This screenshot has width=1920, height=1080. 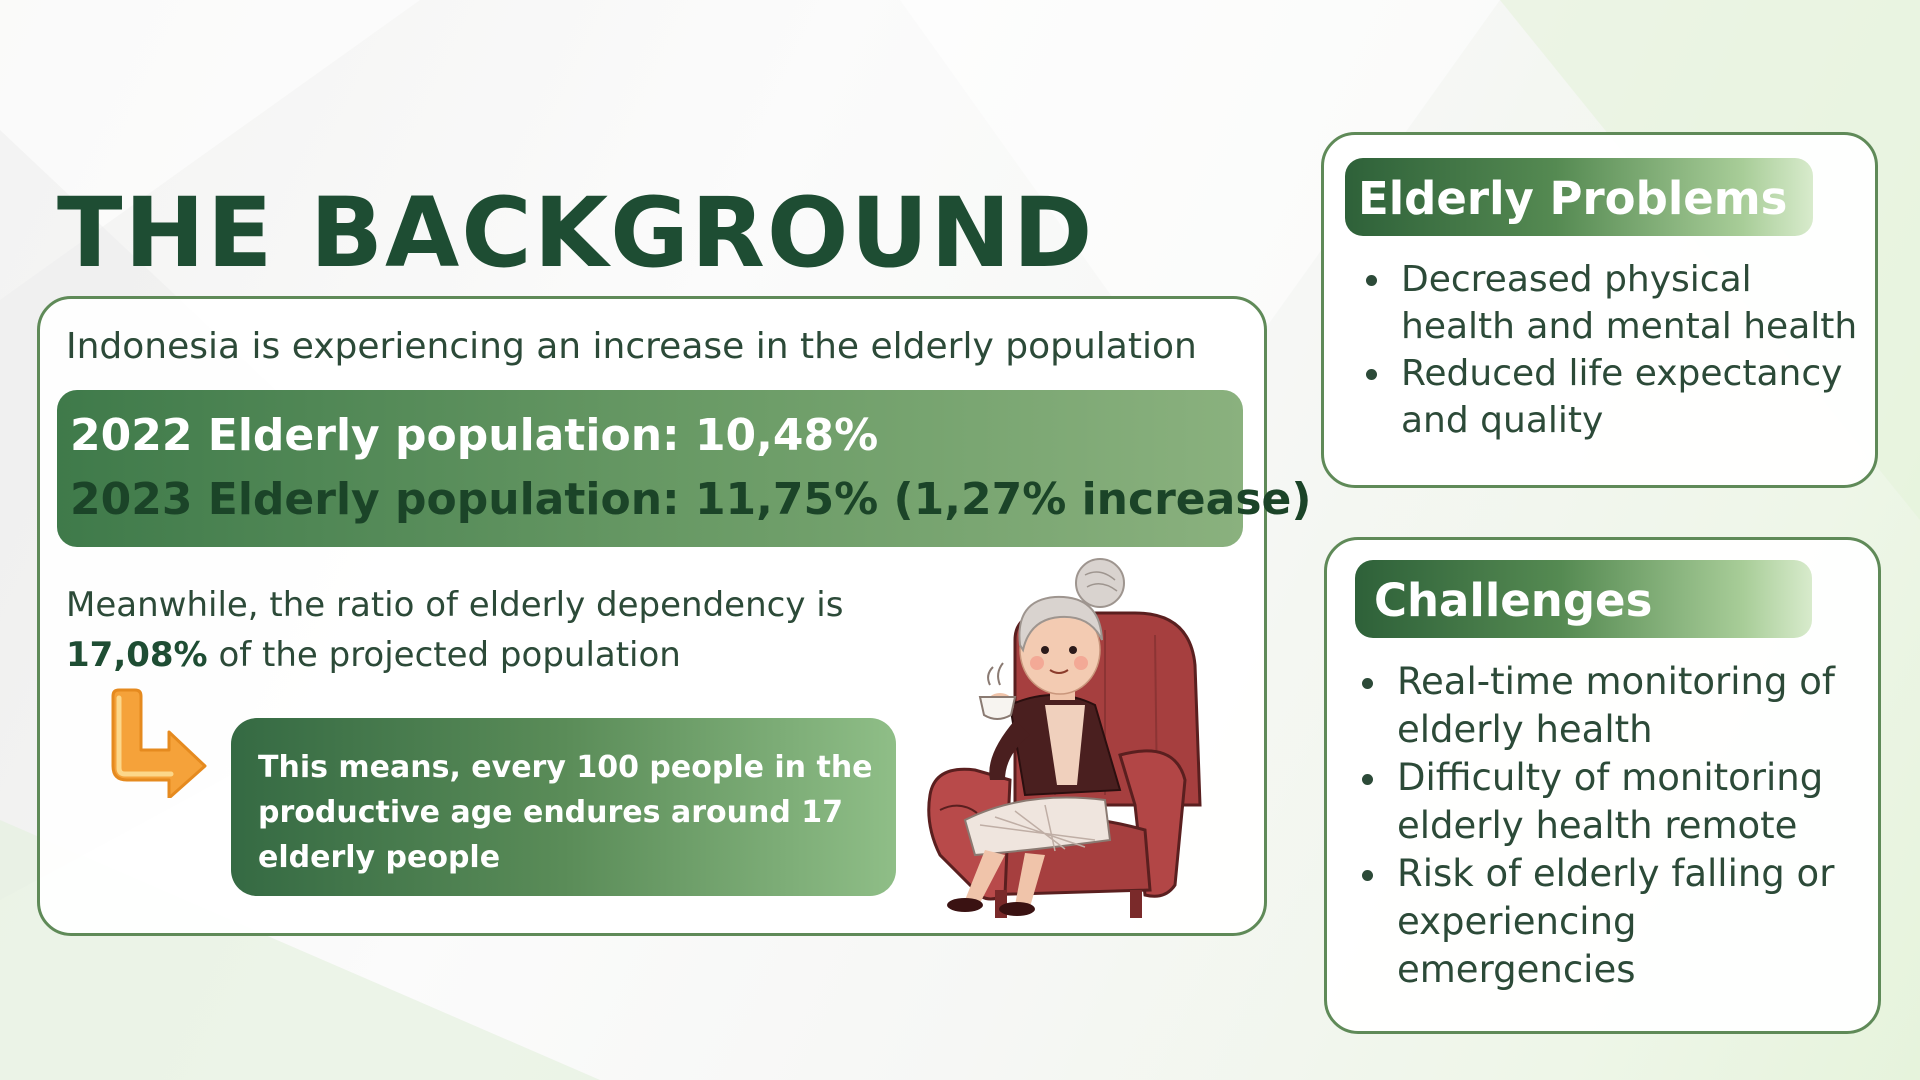 I want to click on challenges-heading: Challenges, so click(x=1513, y=600).